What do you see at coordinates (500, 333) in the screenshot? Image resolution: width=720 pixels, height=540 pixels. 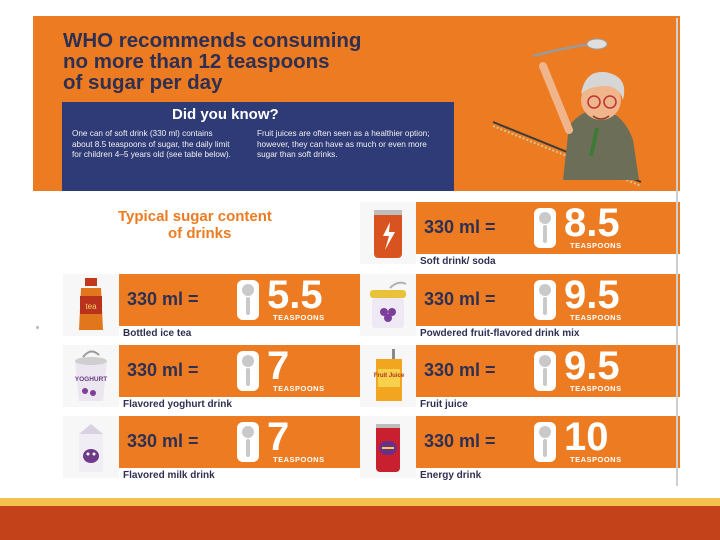 I see `drink-label: Powdered fruit-flavored drink mix` at bounding box center [500, 333].